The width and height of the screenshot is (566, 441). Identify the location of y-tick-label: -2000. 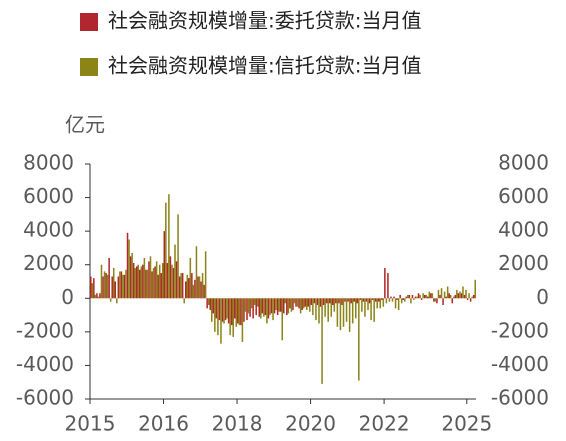
(45, 330).